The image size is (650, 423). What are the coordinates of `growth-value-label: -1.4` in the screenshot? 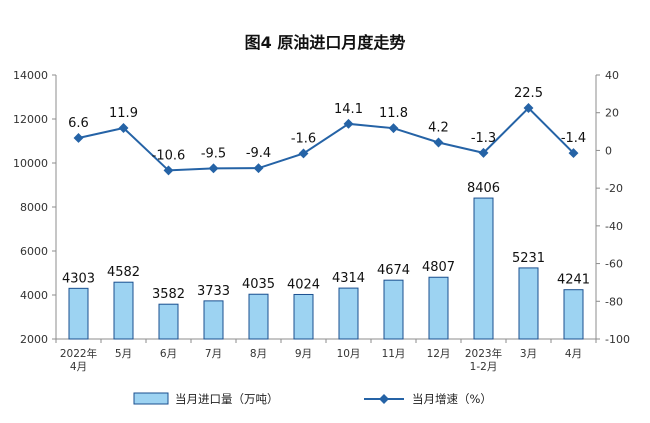 It's located at (573, 138).